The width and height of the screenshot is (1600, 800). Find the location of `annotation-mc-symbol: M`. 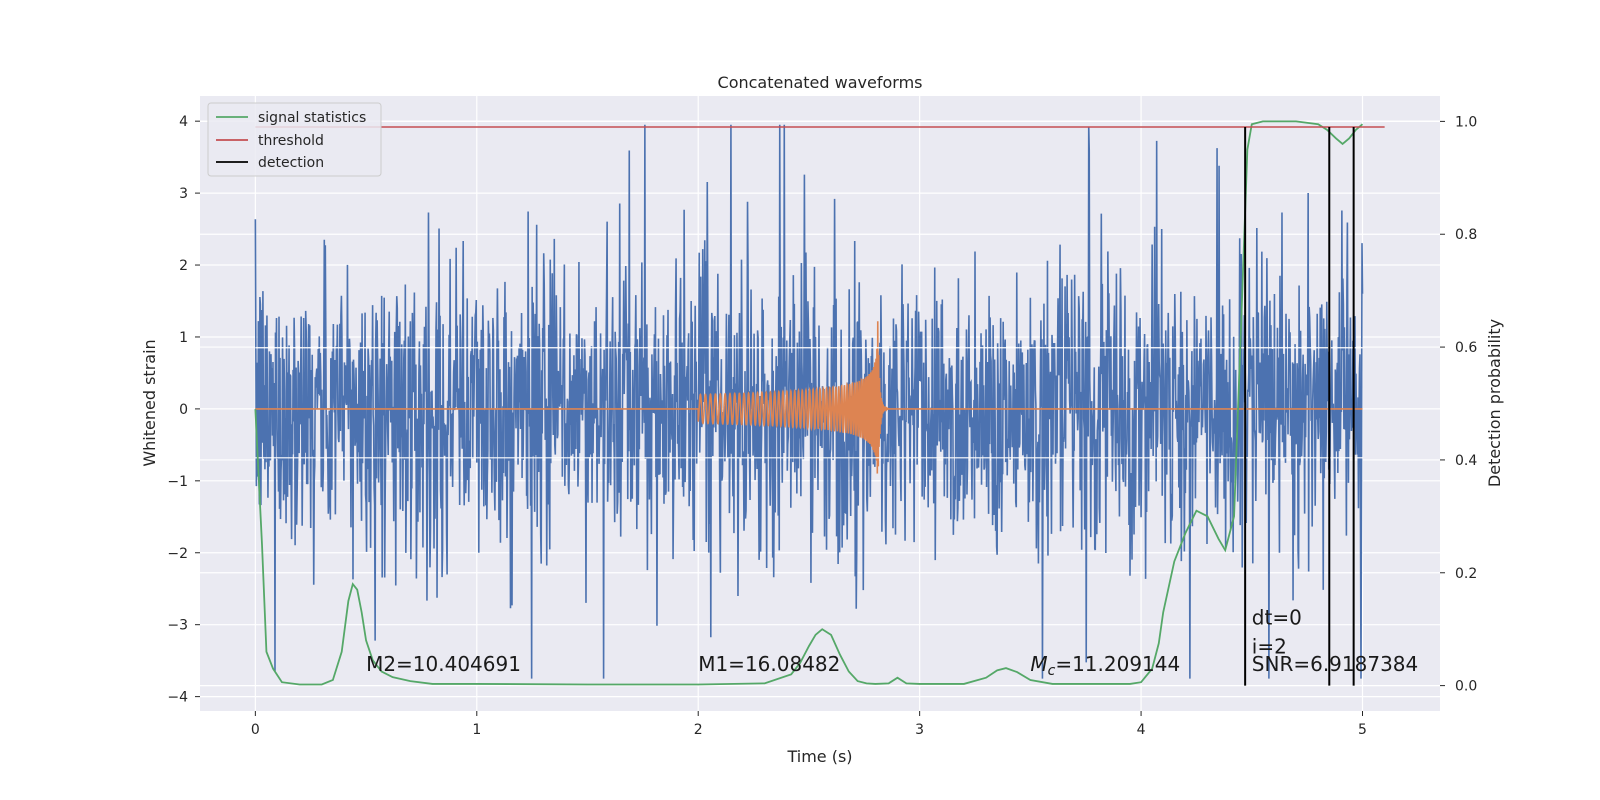

annotation-mc-symbol: M is located at coordinates (1038, 664).